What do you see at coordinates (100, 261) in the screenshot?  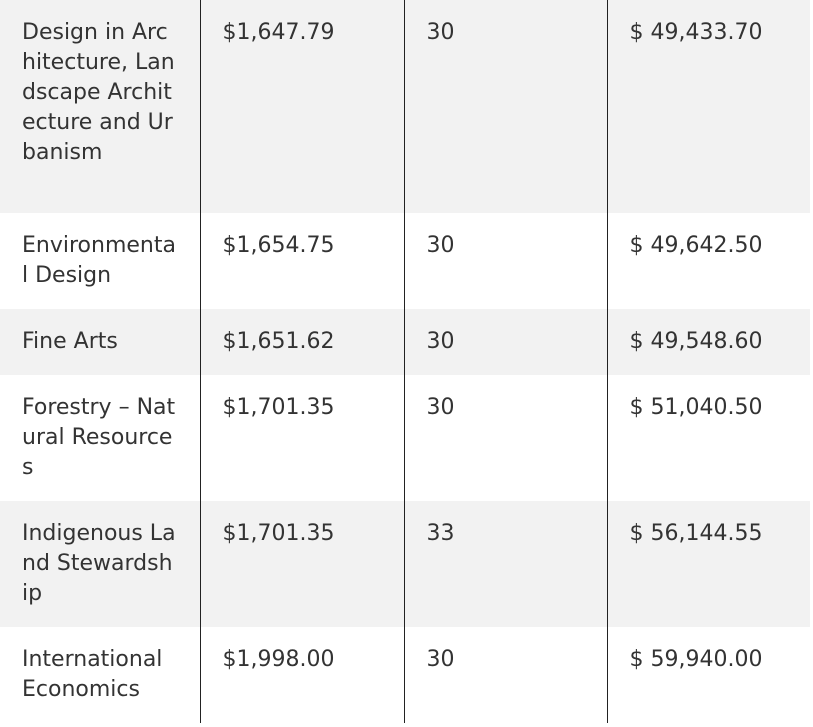 I see `program-name-cell: Environmental Design` at bounding box center [100, 261].